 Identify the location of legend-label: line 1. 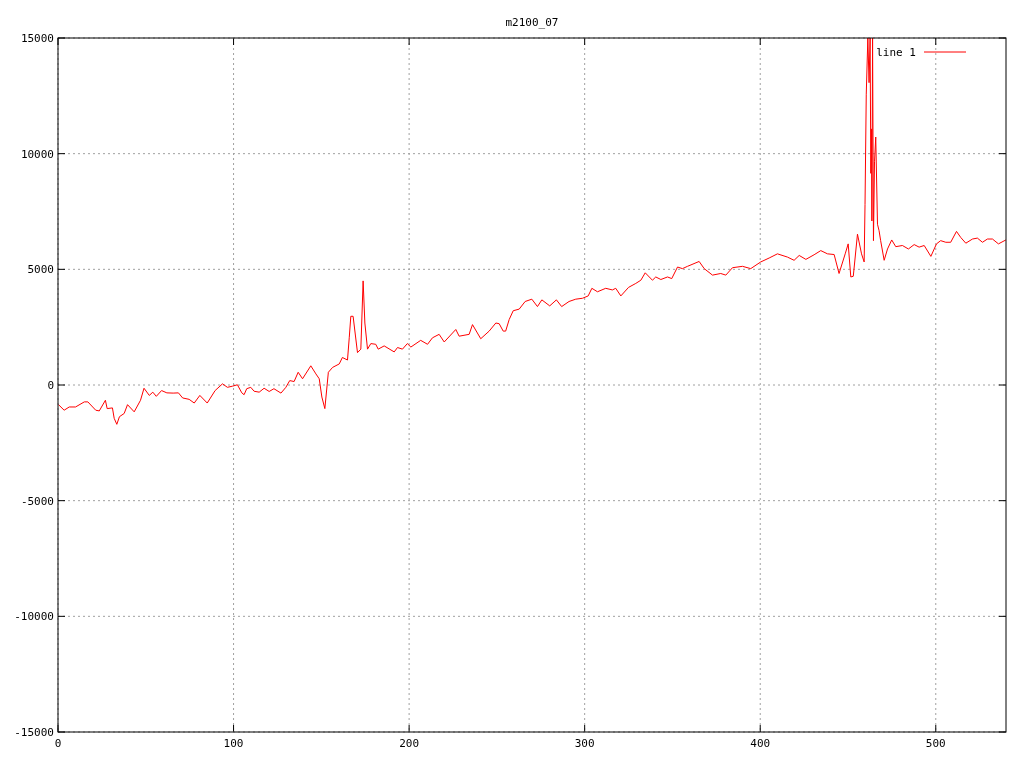
(896, 52).